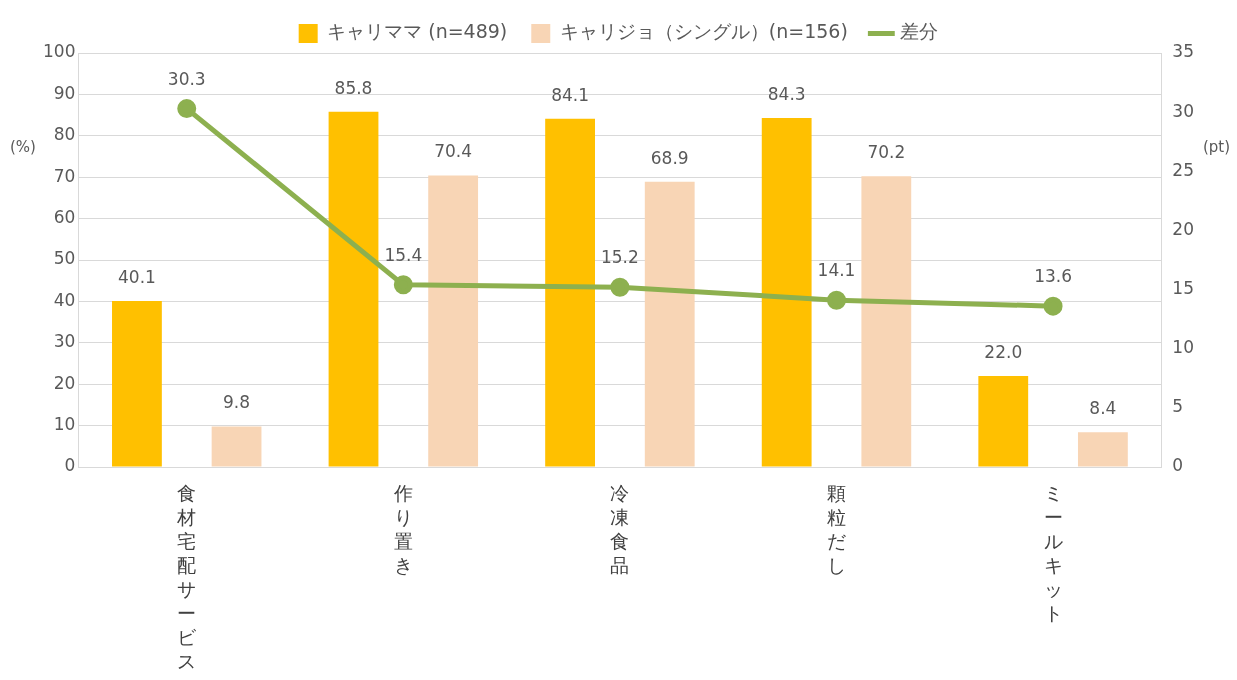 The width and height of the screenshot is (1237, 680). Describe the element at coordinates (1178, 465) in the screenshot. I see `y2-tick-label: 0` at that location.